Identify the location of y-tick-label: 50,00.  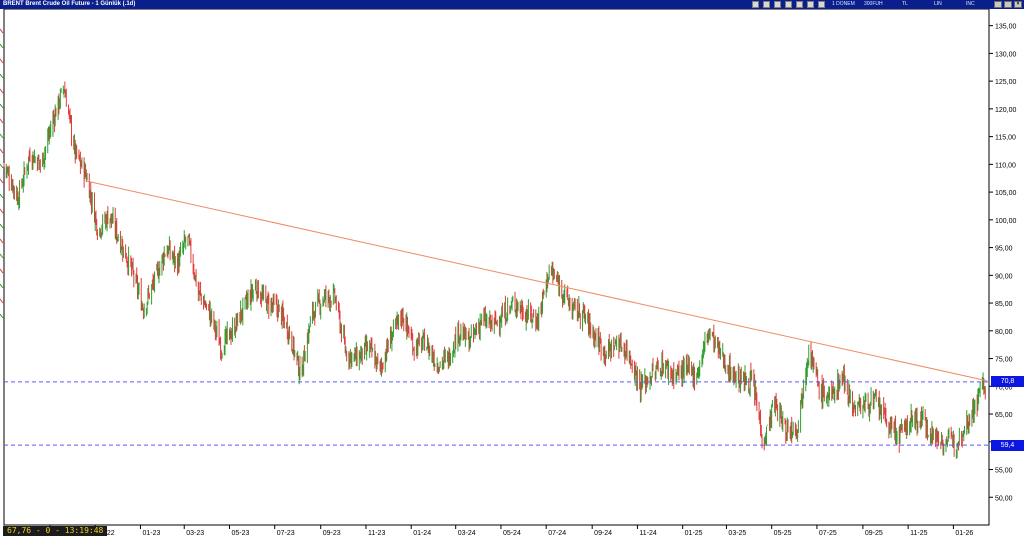
(1004, 498).